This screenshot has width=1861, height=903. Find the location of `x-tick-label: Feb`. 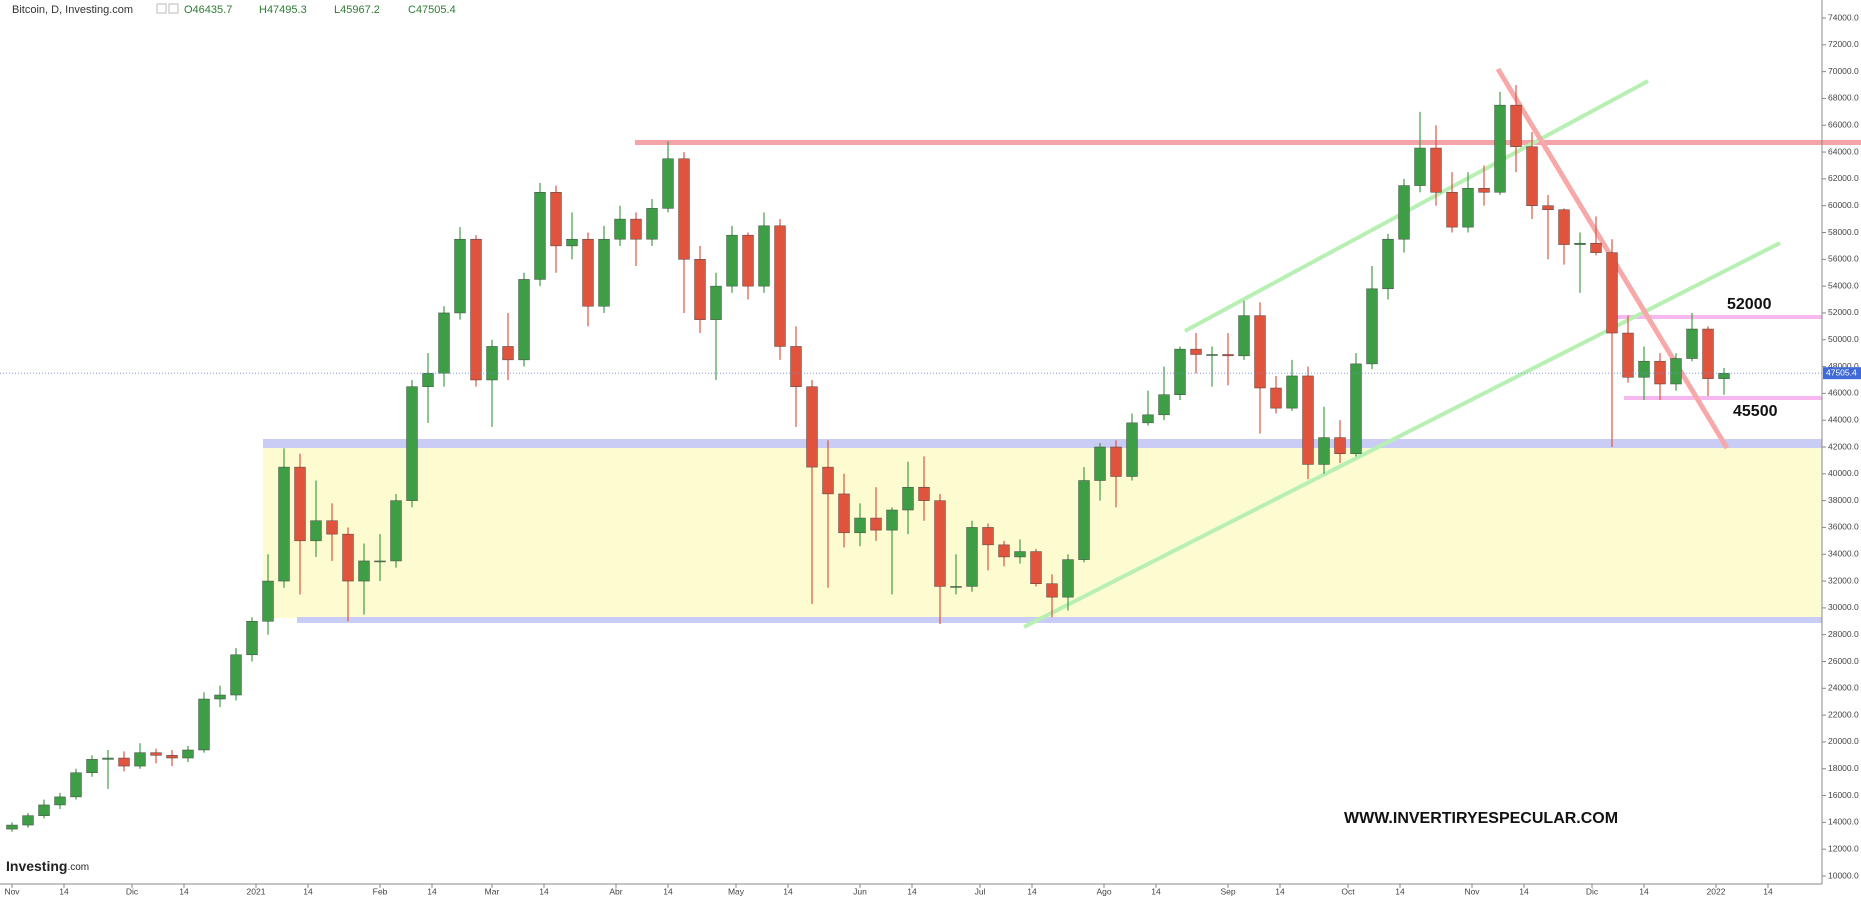

x-tick-label: Feb is located at coordinates (380, 891).